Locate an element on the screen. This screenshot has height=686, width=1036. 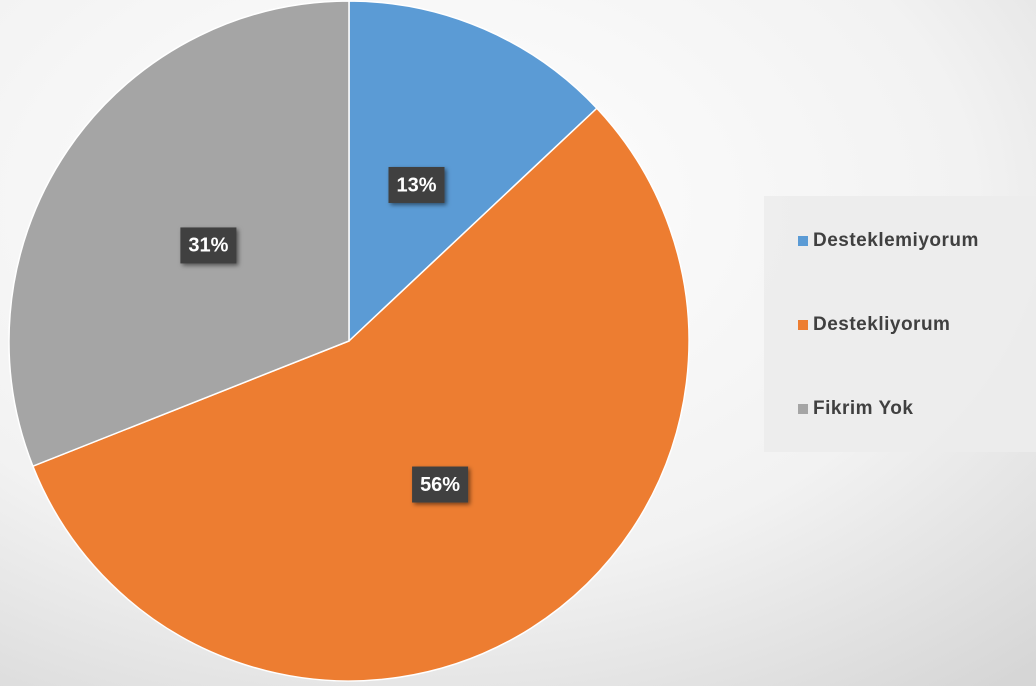
data-label: 56% is located at coordinates (440, 485).